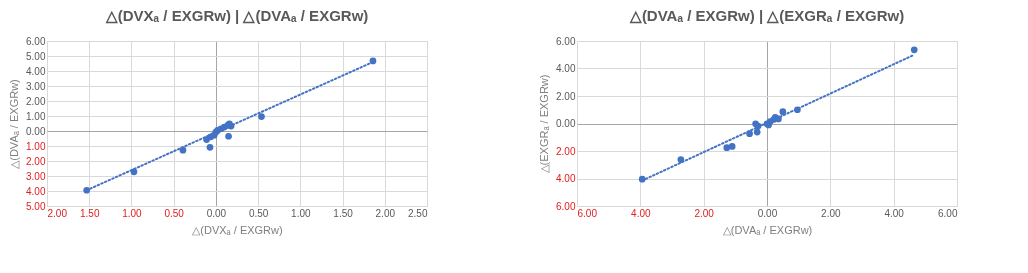 Image resolution: width=1028 pixels, height=273 pixels. What do you see at coordinates (766, 15) in the screenshot?
I see `chart-title: △(DVAₐ / EXGRw) | △(EXGRₐ / EXGRw)` at bounding box center [766, 15].